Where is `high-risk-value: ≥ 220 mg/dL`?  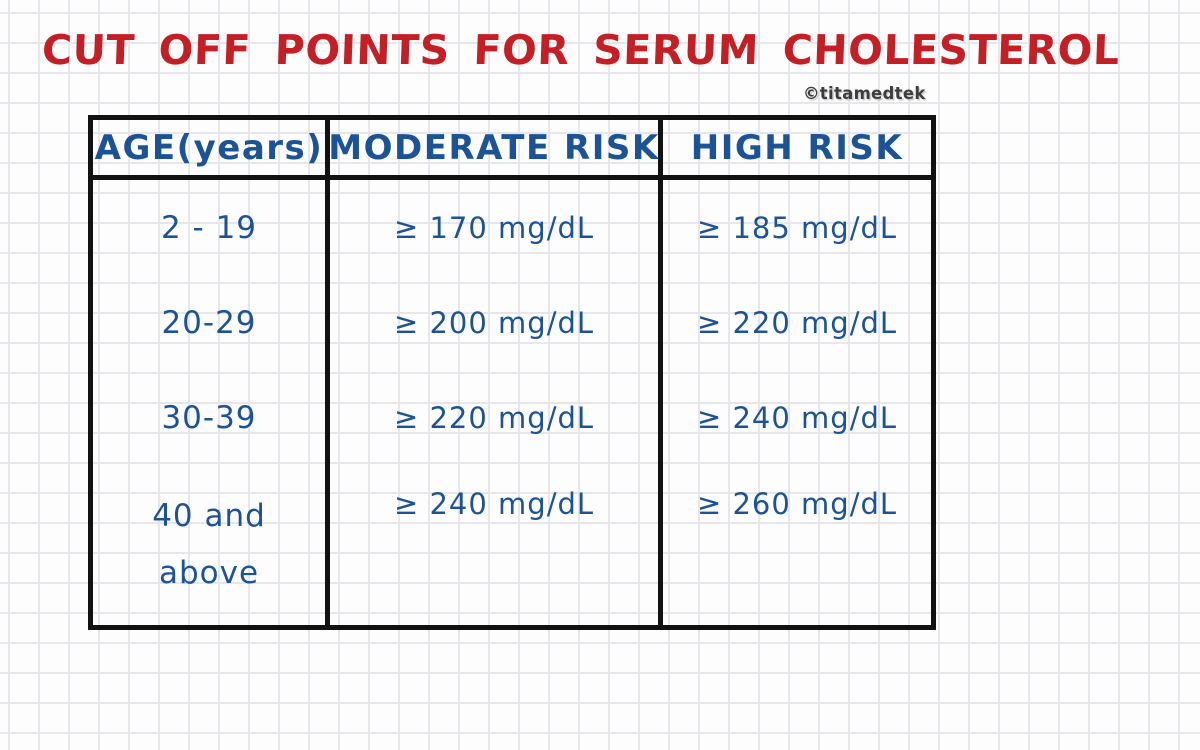 high-risk-value: ≥ 220 mg/dL is located at coordinates (797, 322).